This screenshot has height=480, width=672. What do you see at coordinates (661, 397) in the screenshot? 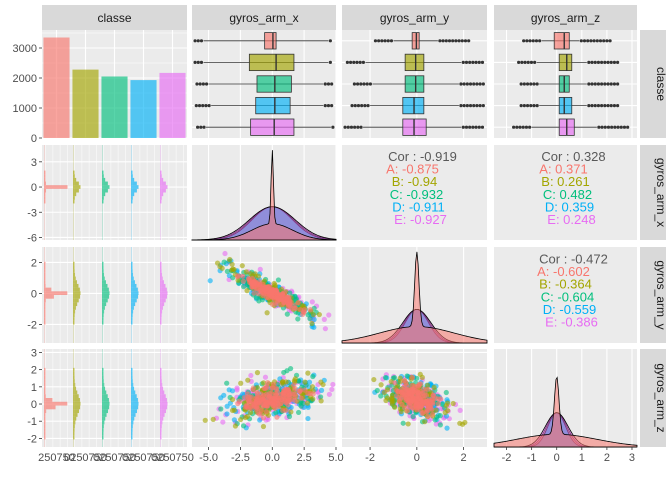
I see `strip-label-right-gyros_arm_z: gyros_arm_z` at bounding box center [661, 397].